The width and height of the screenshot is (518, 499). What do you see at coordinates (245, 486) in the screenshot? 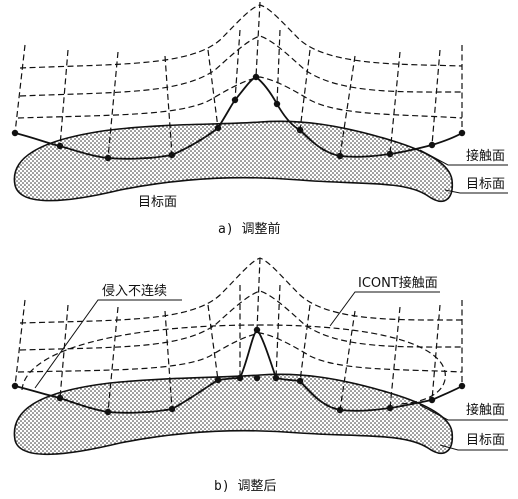
I see `caption-b: b) 调整后` at bounding box center [245, 486].